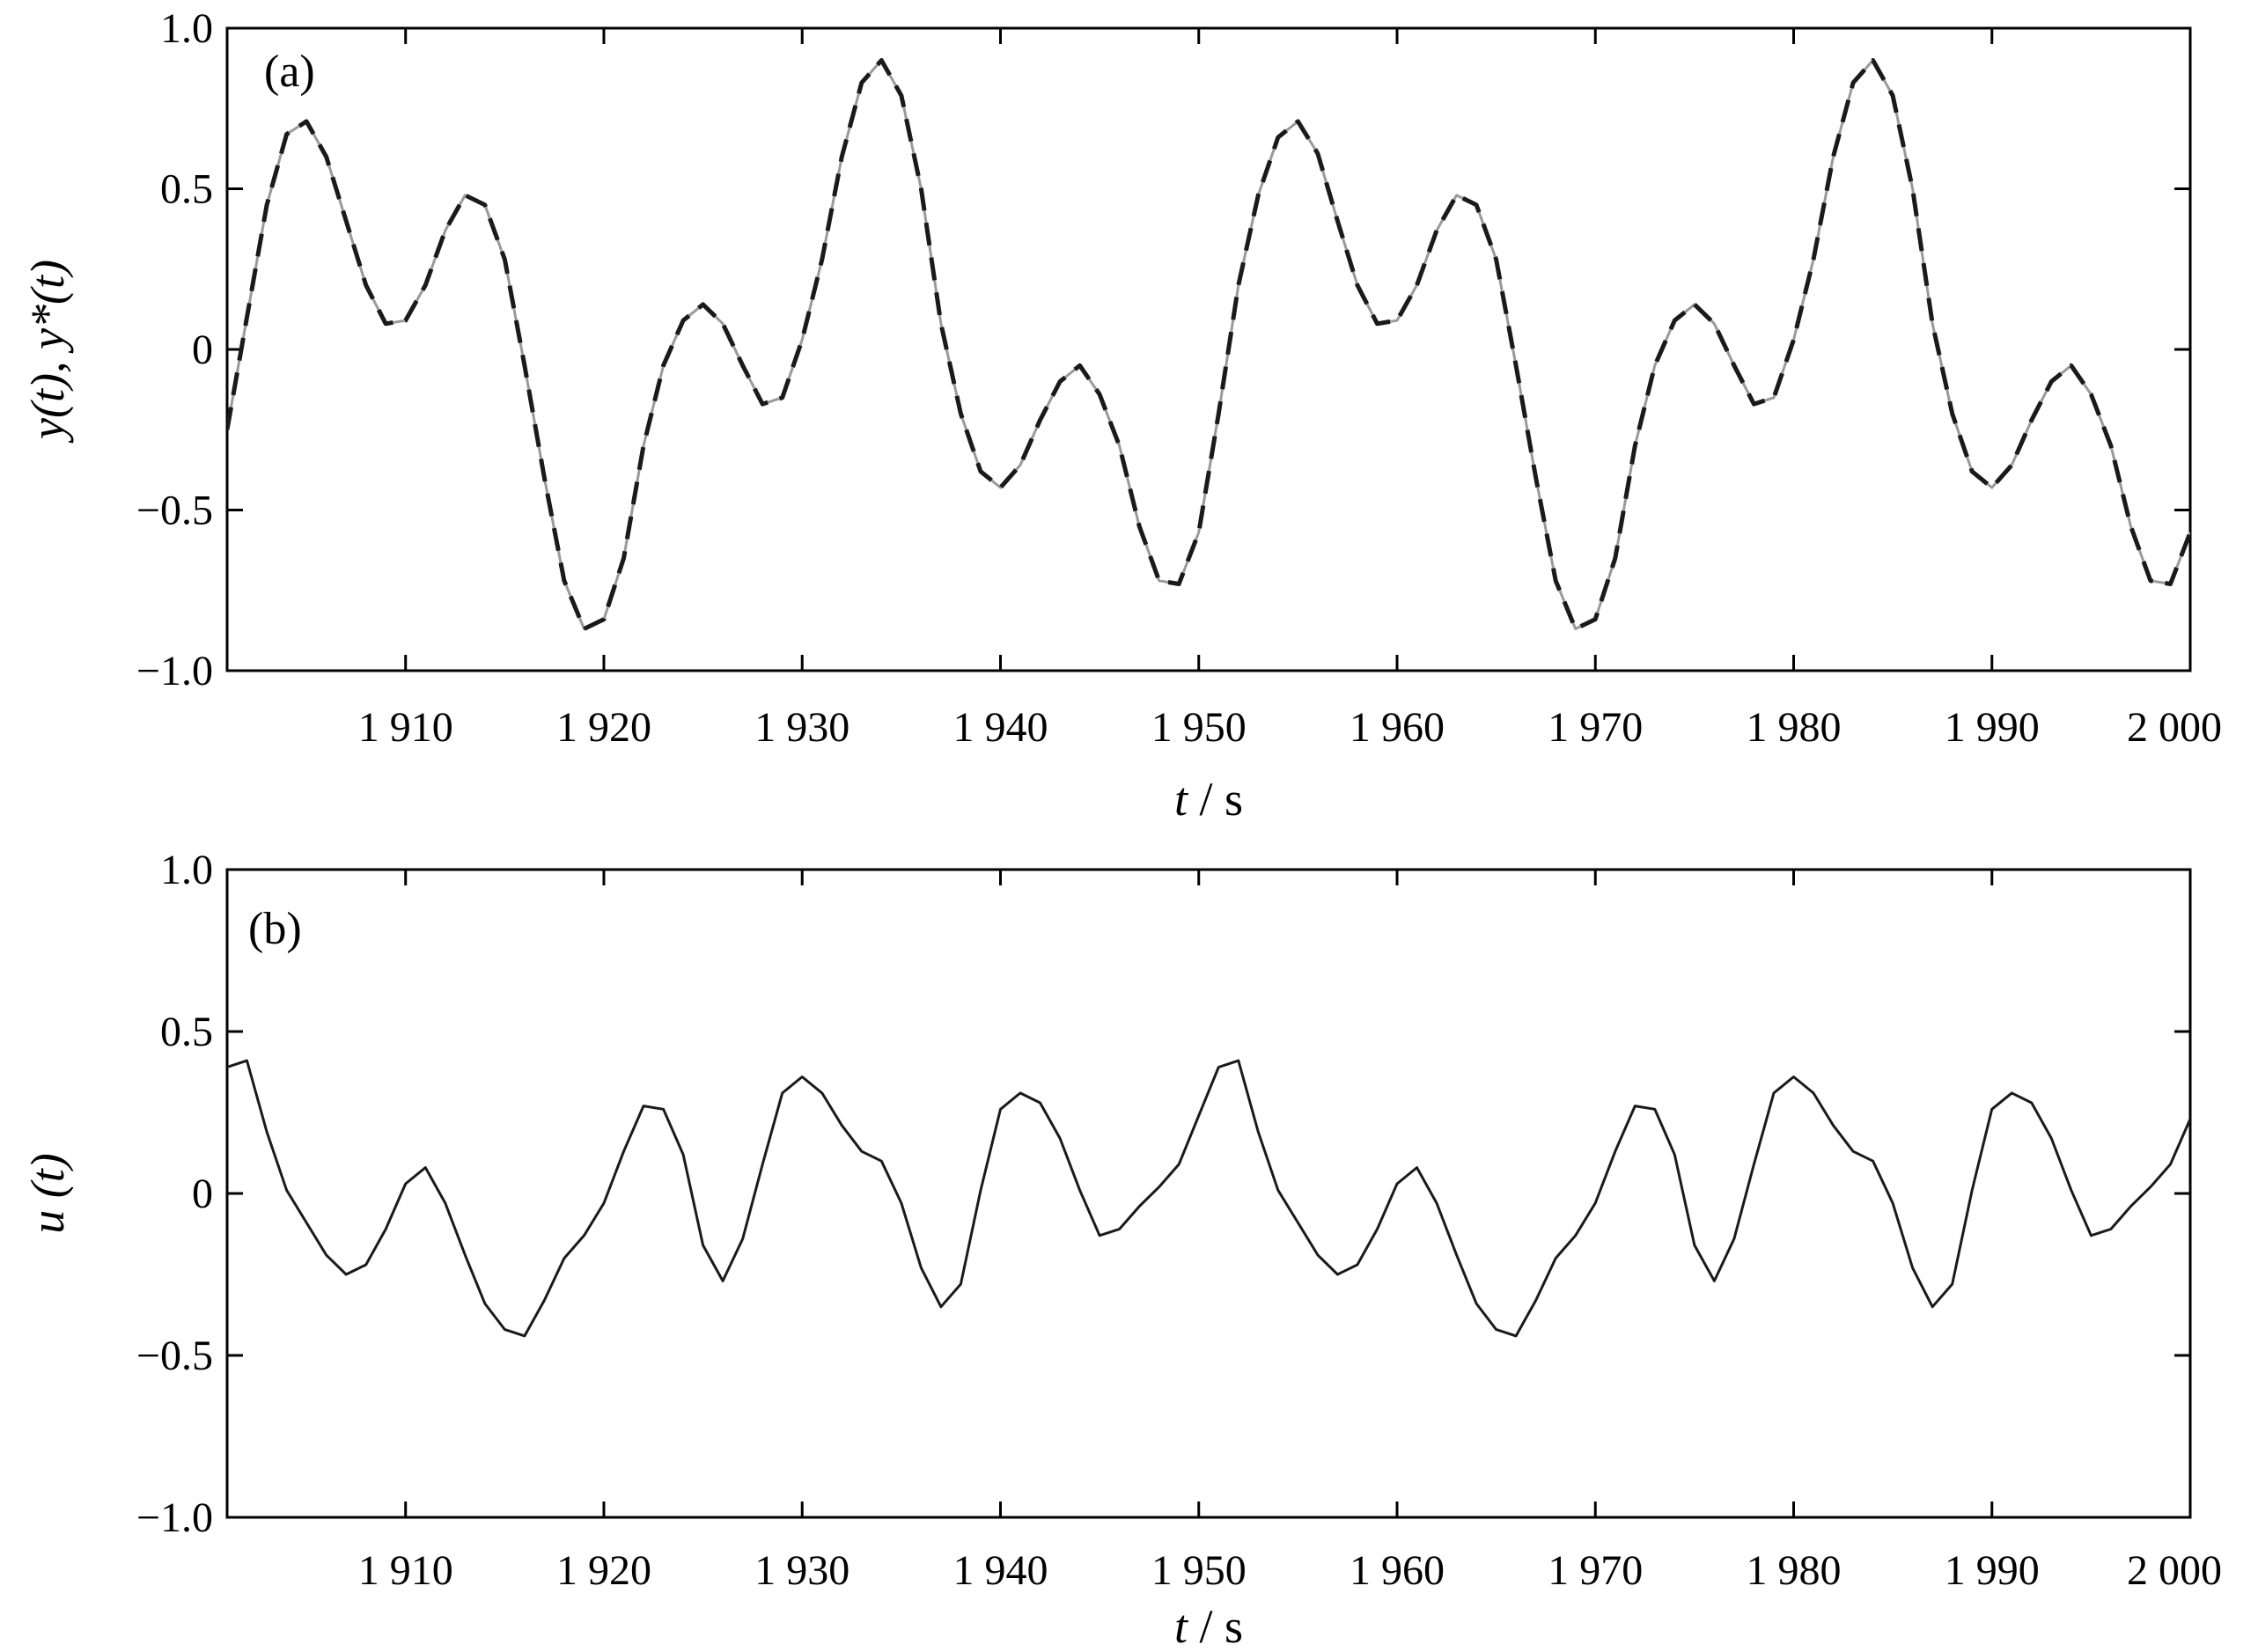  Describe the element at coordinates (275, 929) in the screenshot. I see `panel-label: (b)` at that location.